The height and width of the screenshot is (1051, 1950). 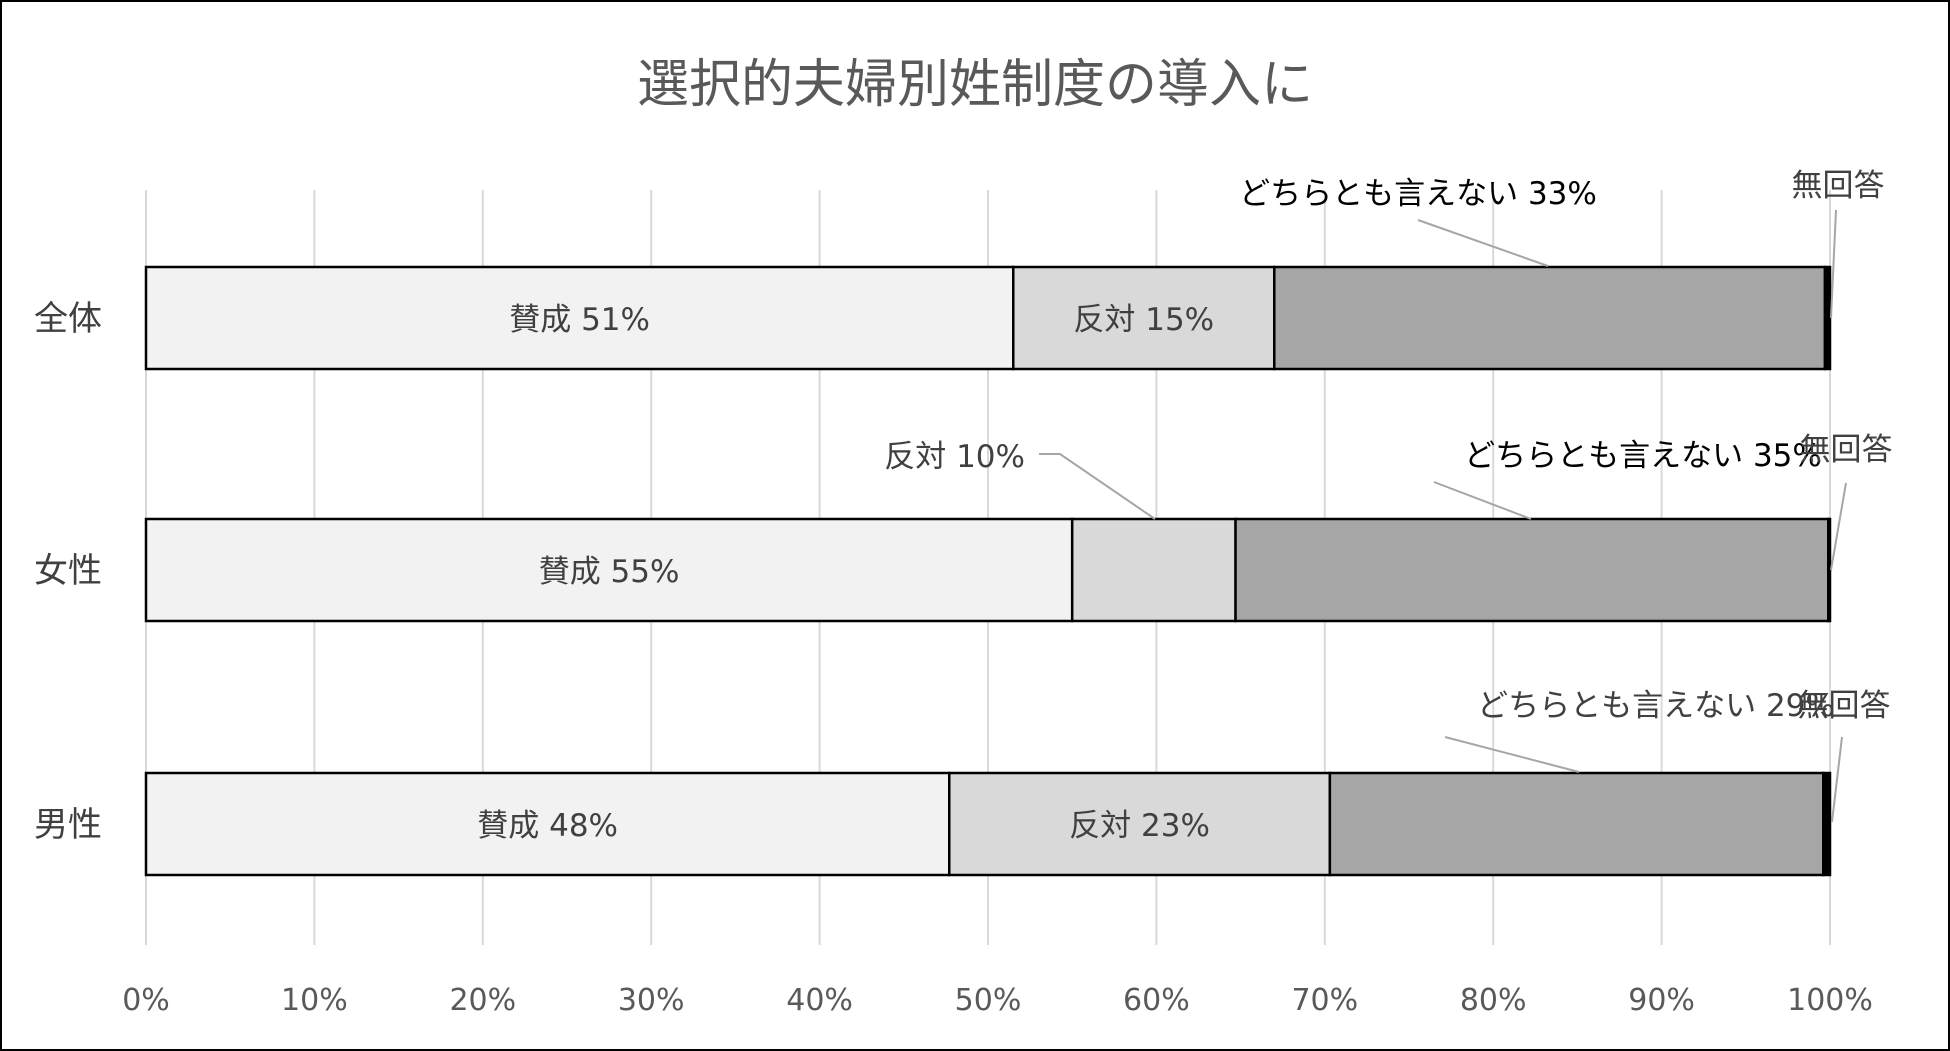 What do you see at coordinates (1418, 194) in the screenshot?
I see `data-label: どちらとも言えない 33%` at bounding box center [1418, 194].